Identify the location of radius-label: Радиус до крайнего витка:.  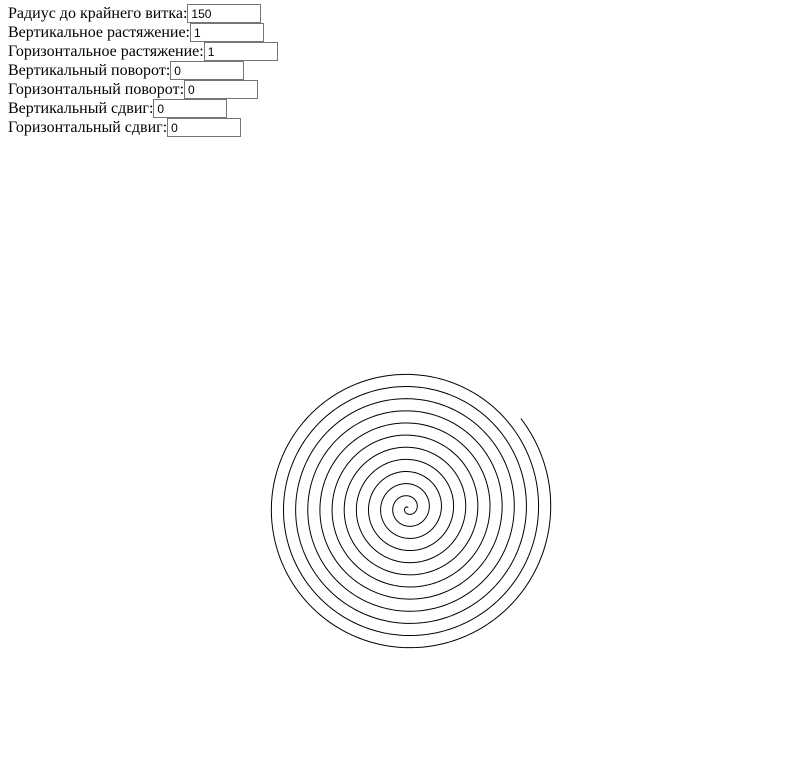
(98, 13).